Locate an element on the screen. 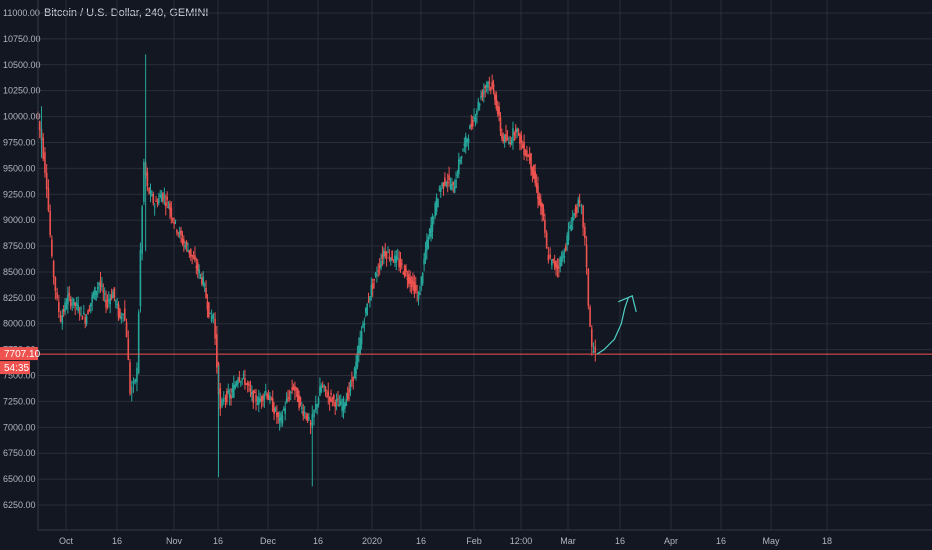 Image resolution: width=932 pixels, height=550 pixels. x-tick-label: Oct is located at coordinates (66, 541).